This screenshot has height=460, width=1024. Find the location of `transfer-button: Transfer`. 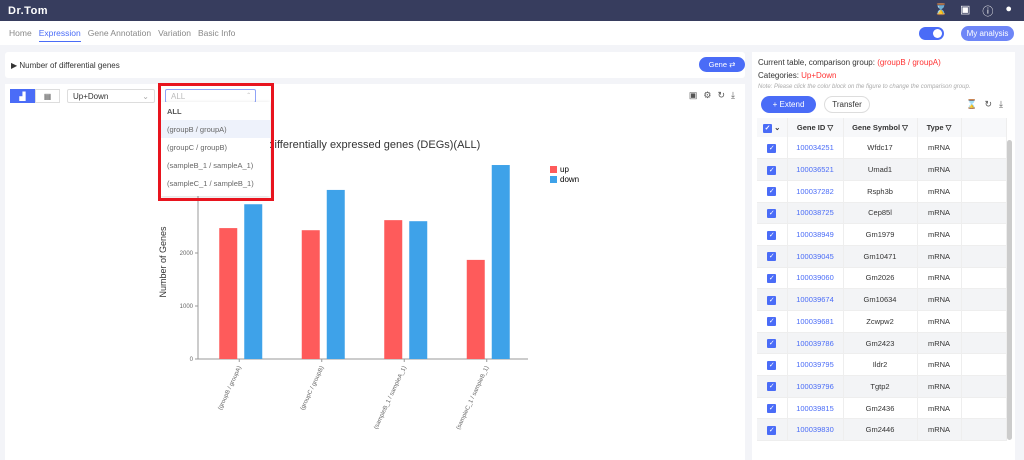

transfer-button: Transfer is located at coordinates (847, 104).